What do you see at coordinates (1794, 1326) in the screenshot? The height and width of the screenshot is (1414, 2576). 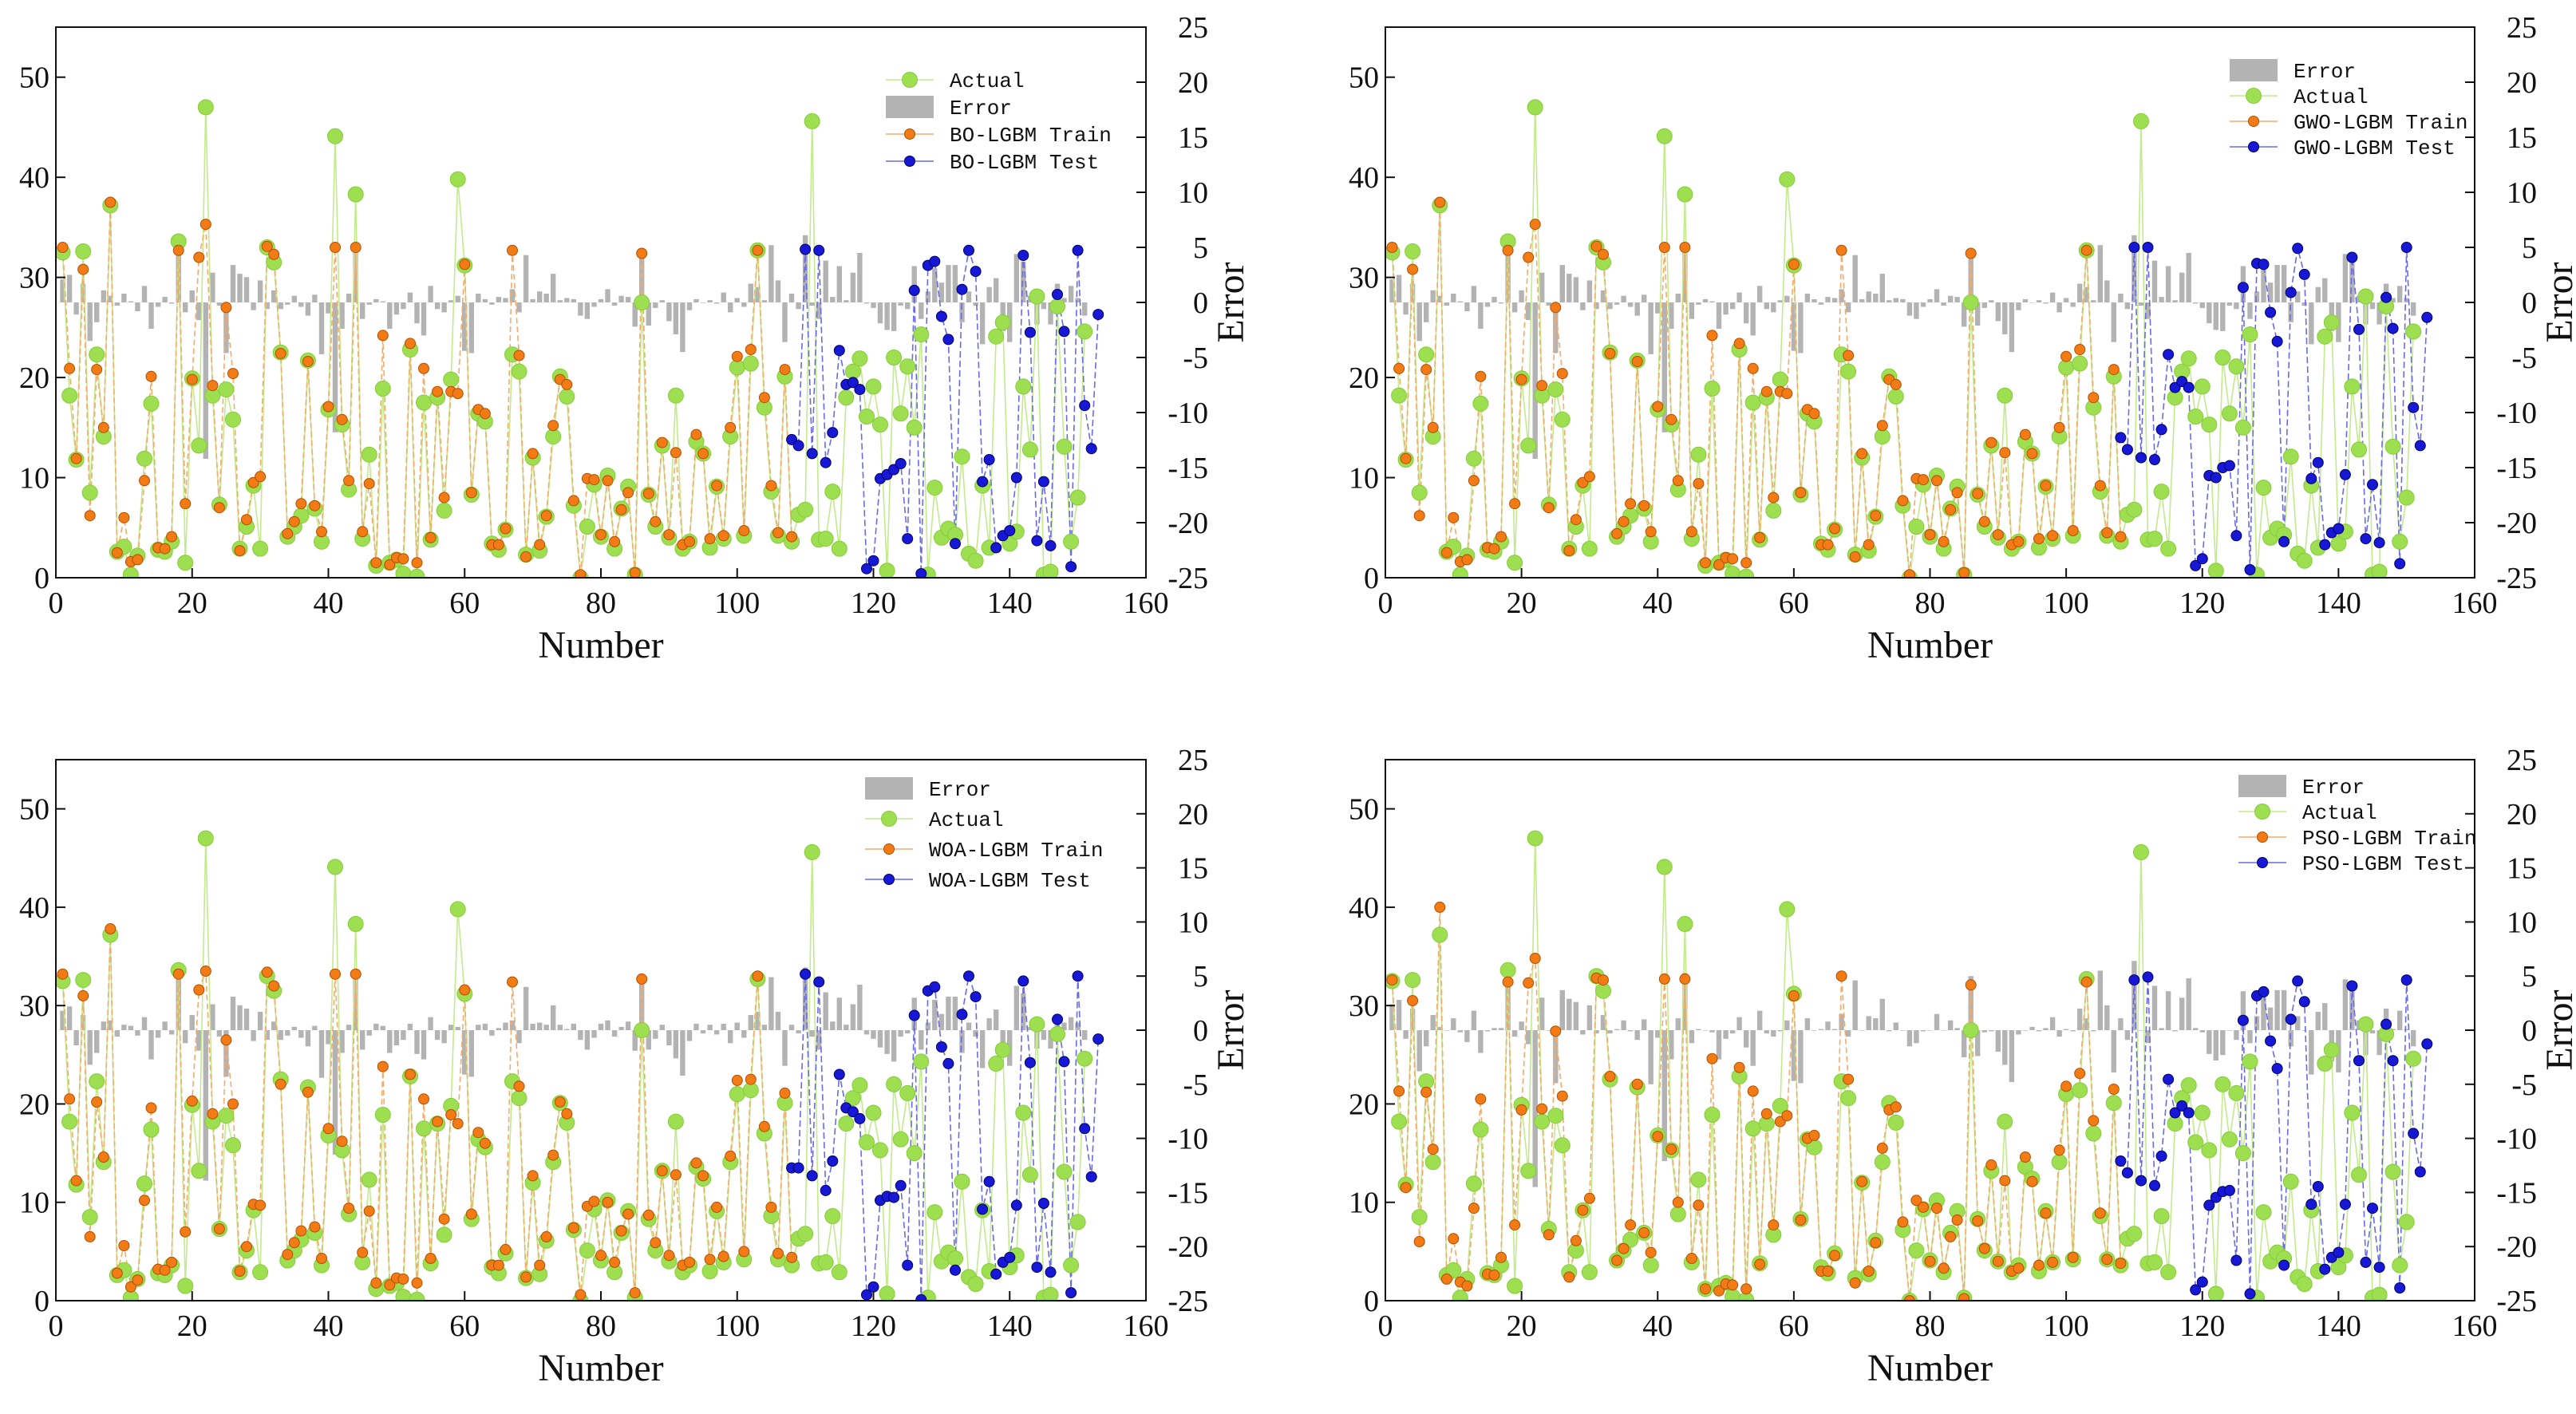 I see `x-tick-label: 60` at bounding box center [1794, 1326].